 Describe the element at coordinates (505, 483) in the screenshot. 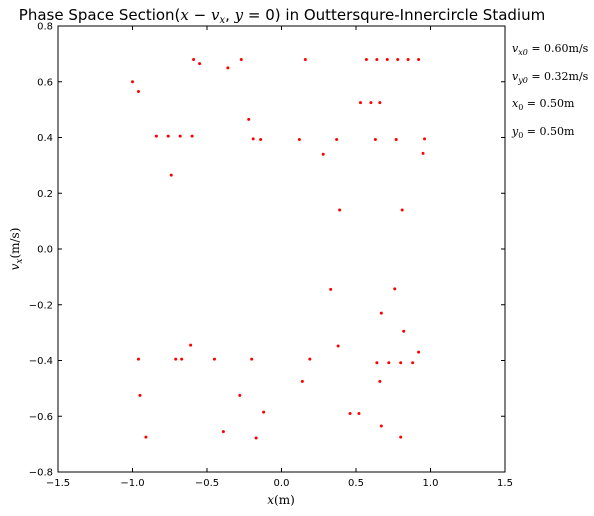

I see `x-tick-label: 1.5` at that location.